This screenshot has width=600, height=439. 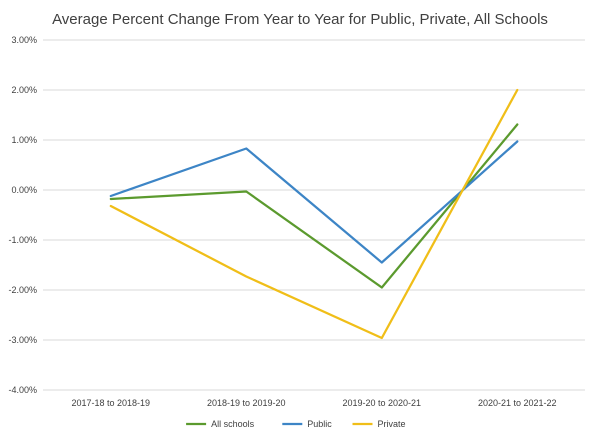 What do you see at coordinates (319, 424) in the screenshot?
I see `legend-label: Public` at bounding box center [319, 424].